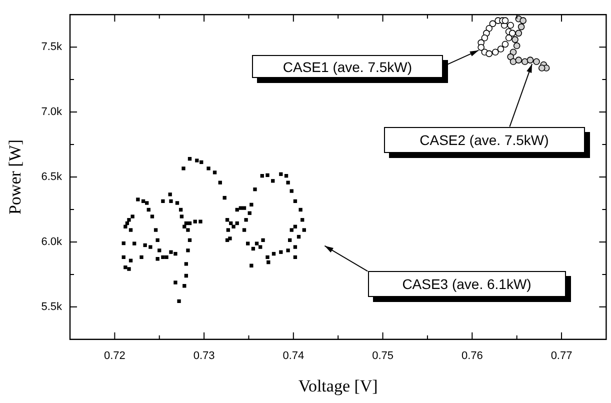  I want to click on y-tick-label: 6.0k, so click(51, 242).